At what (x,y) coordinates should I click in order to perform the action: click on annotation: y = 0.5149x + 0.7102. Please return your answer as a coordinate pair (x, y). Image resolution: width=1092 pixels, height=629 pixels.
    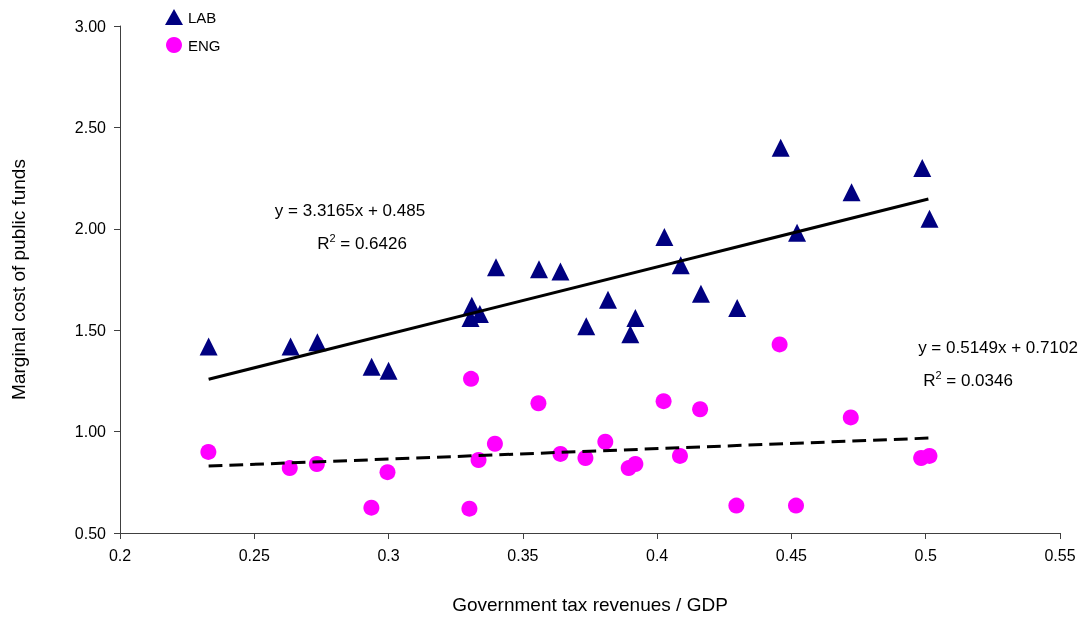
    Looking at the image, I should click on (998, 347).